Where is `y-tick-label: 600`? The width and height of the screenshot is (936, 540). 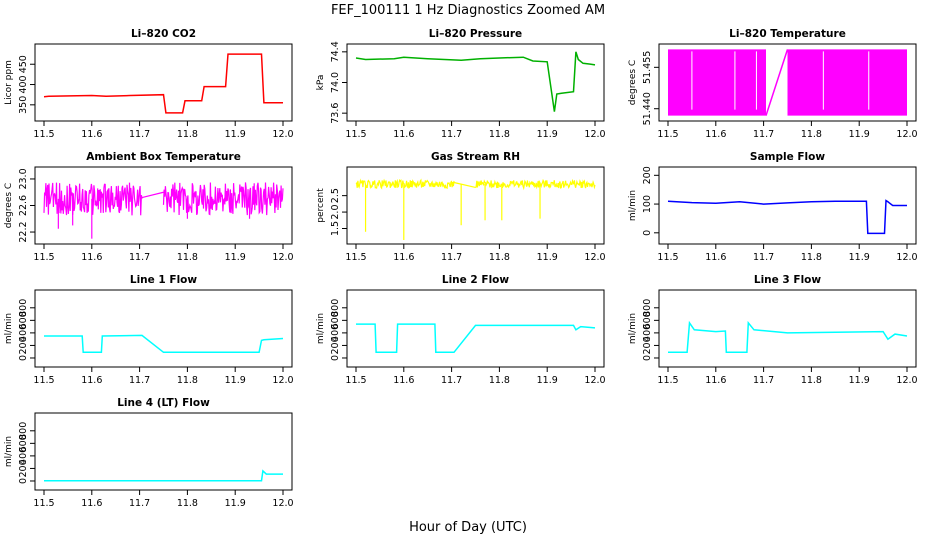 y-tick-label: 600 is located at coordinates (647, 320).